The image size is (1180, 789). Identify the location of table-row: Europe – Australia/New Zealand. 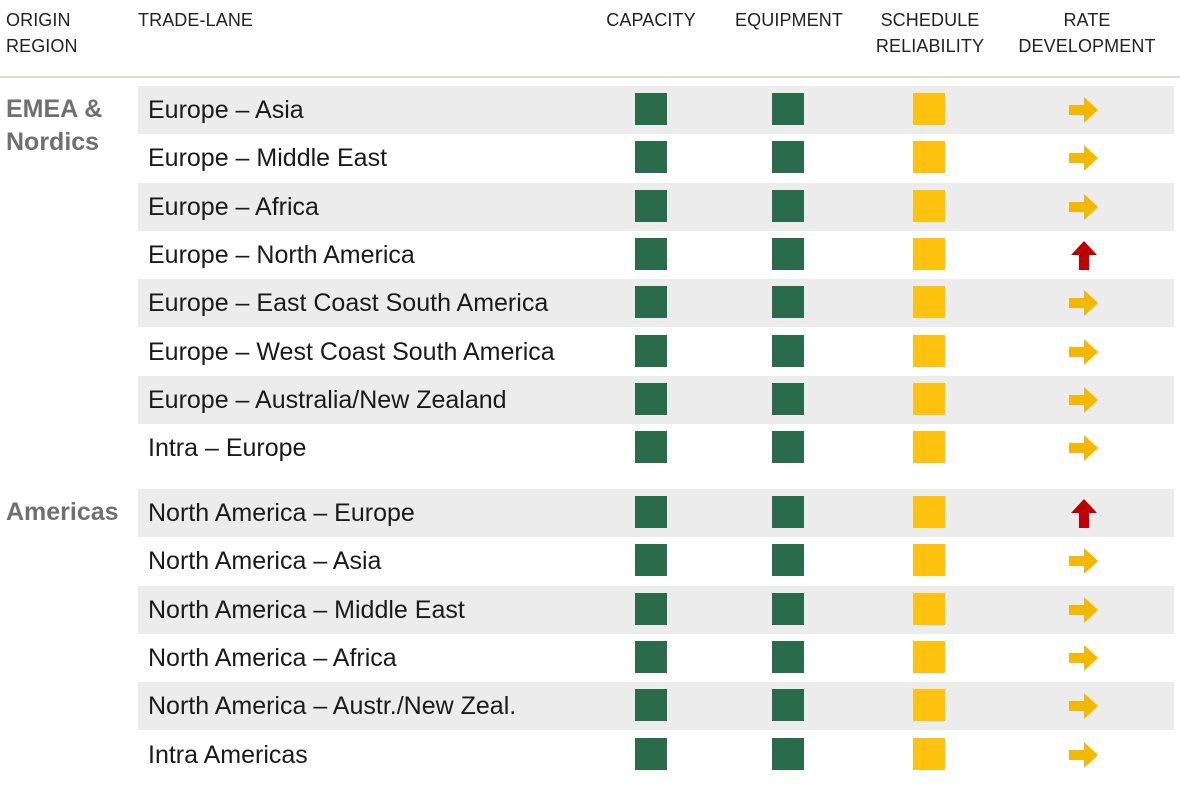
(656, 400).